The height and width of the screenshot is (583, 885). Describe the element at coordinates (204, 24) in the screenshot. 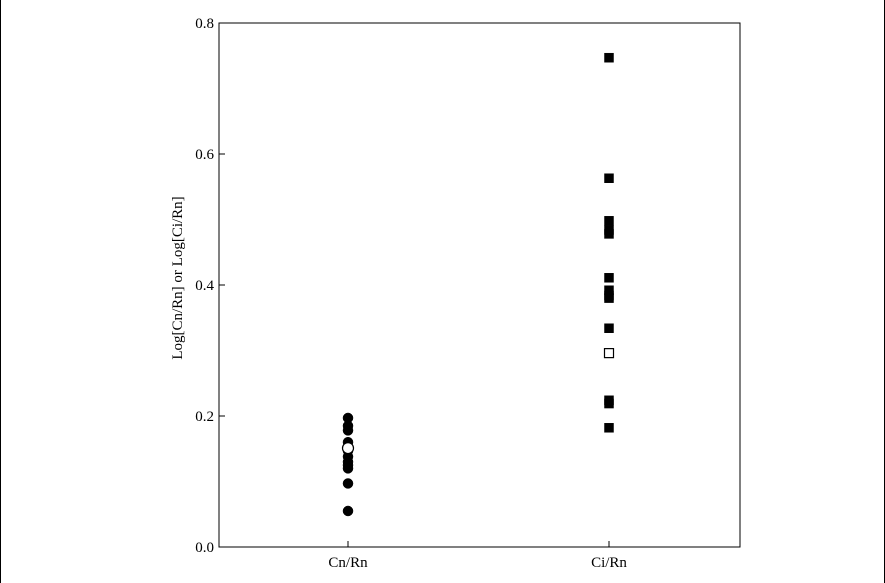

I see `y-tick-label: 0.8` at that location.